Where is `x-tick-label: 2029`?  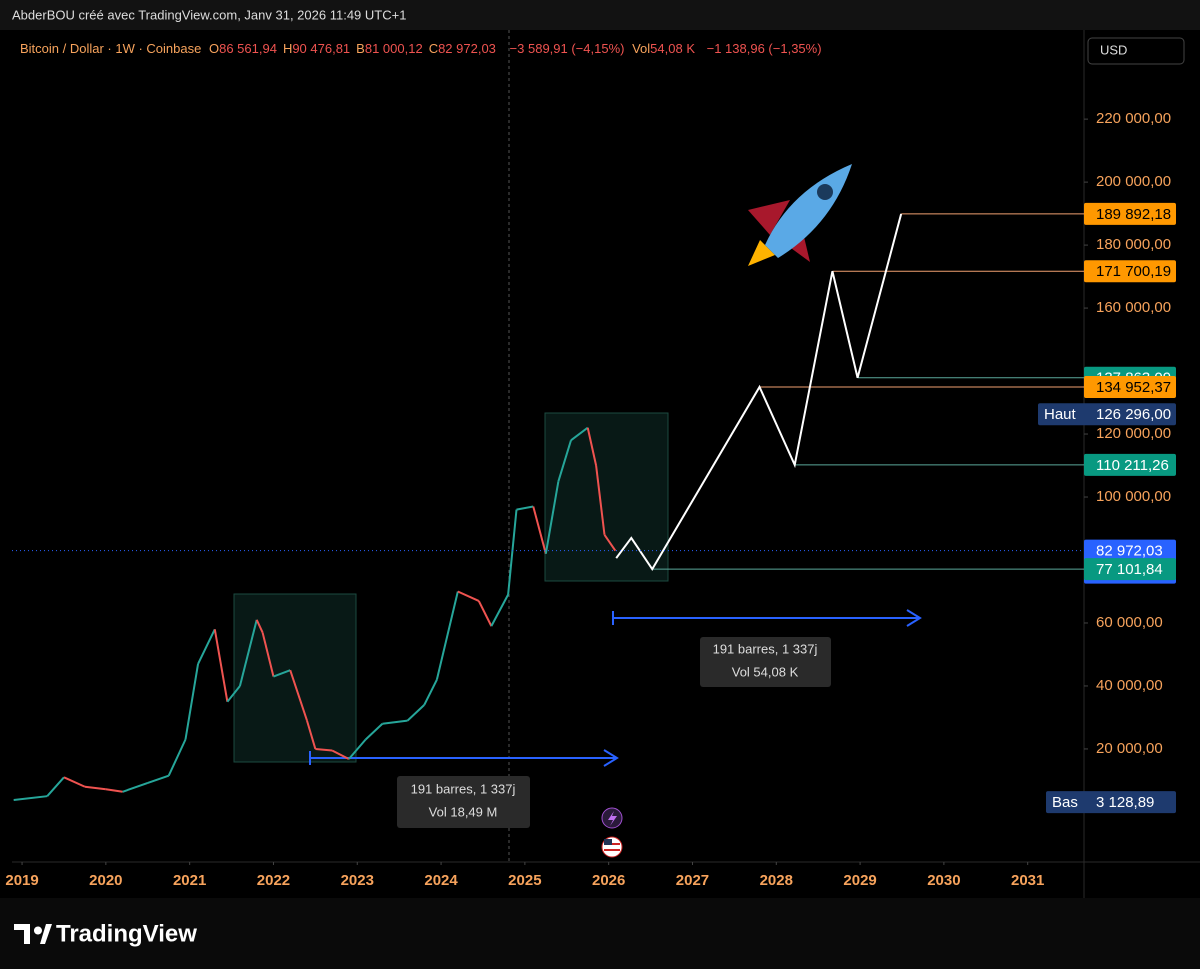 x-tick-label: 2029 is located at coordinates (859, 880).